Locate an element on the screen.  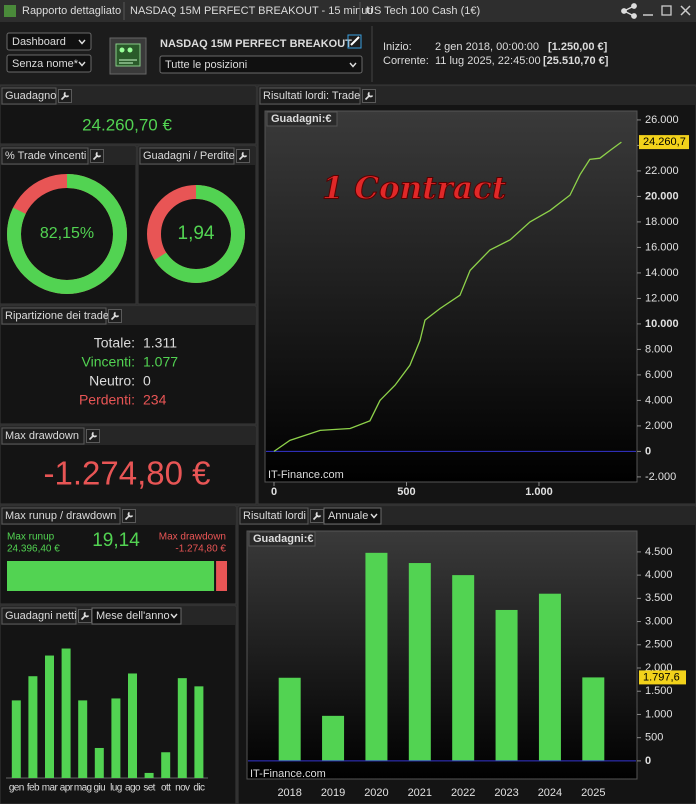
last-value-box is located at coordinates (662, 677).